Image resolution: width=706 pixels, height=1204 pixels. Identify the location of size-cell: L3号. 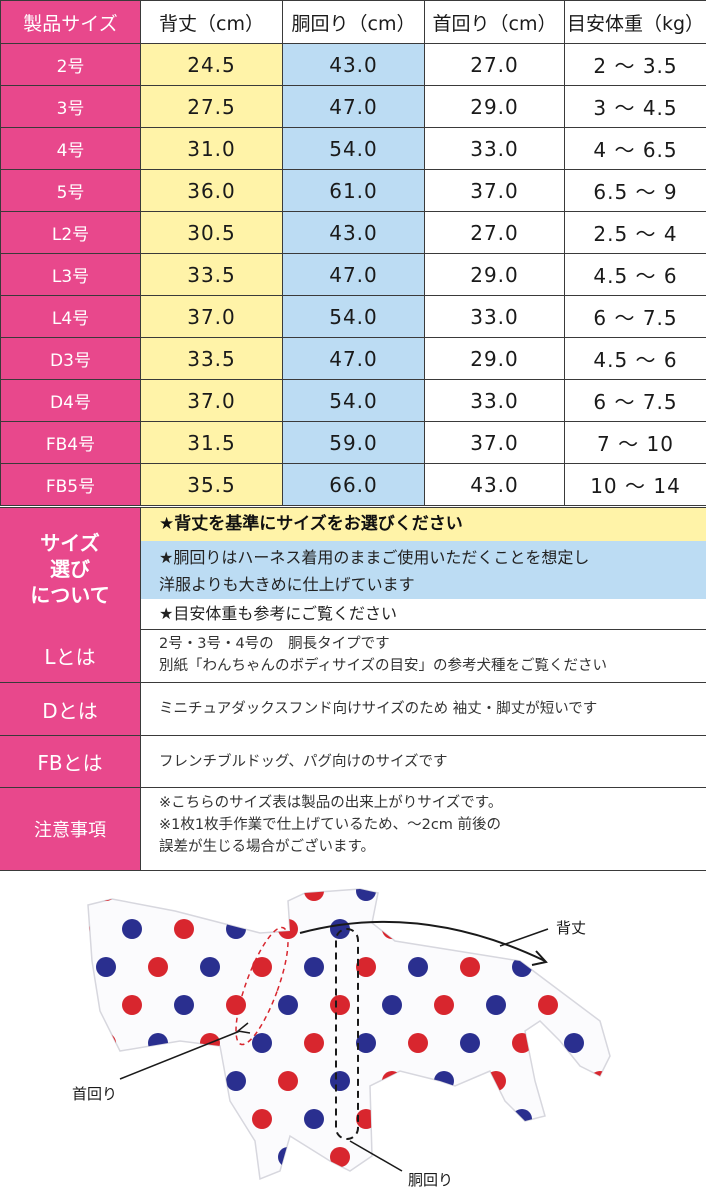
(71, 275).